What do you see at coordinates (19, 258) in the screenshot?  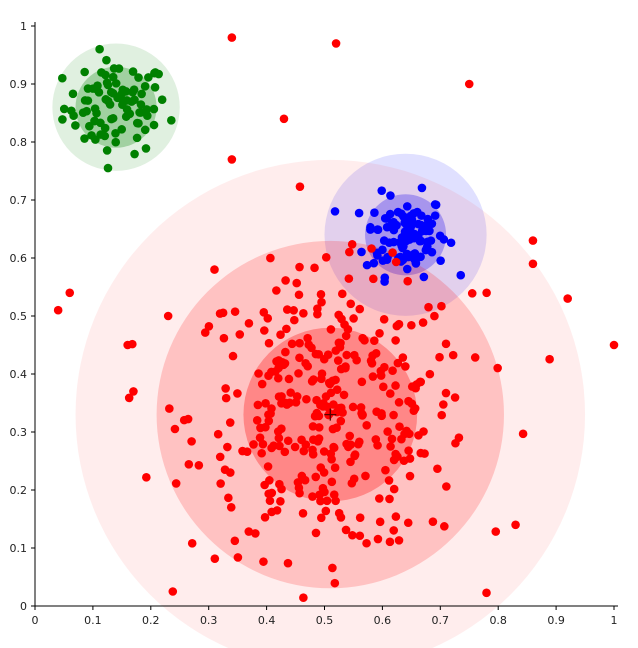 I see `y-tick-label: 0.6` at bounding box center [19, 258].